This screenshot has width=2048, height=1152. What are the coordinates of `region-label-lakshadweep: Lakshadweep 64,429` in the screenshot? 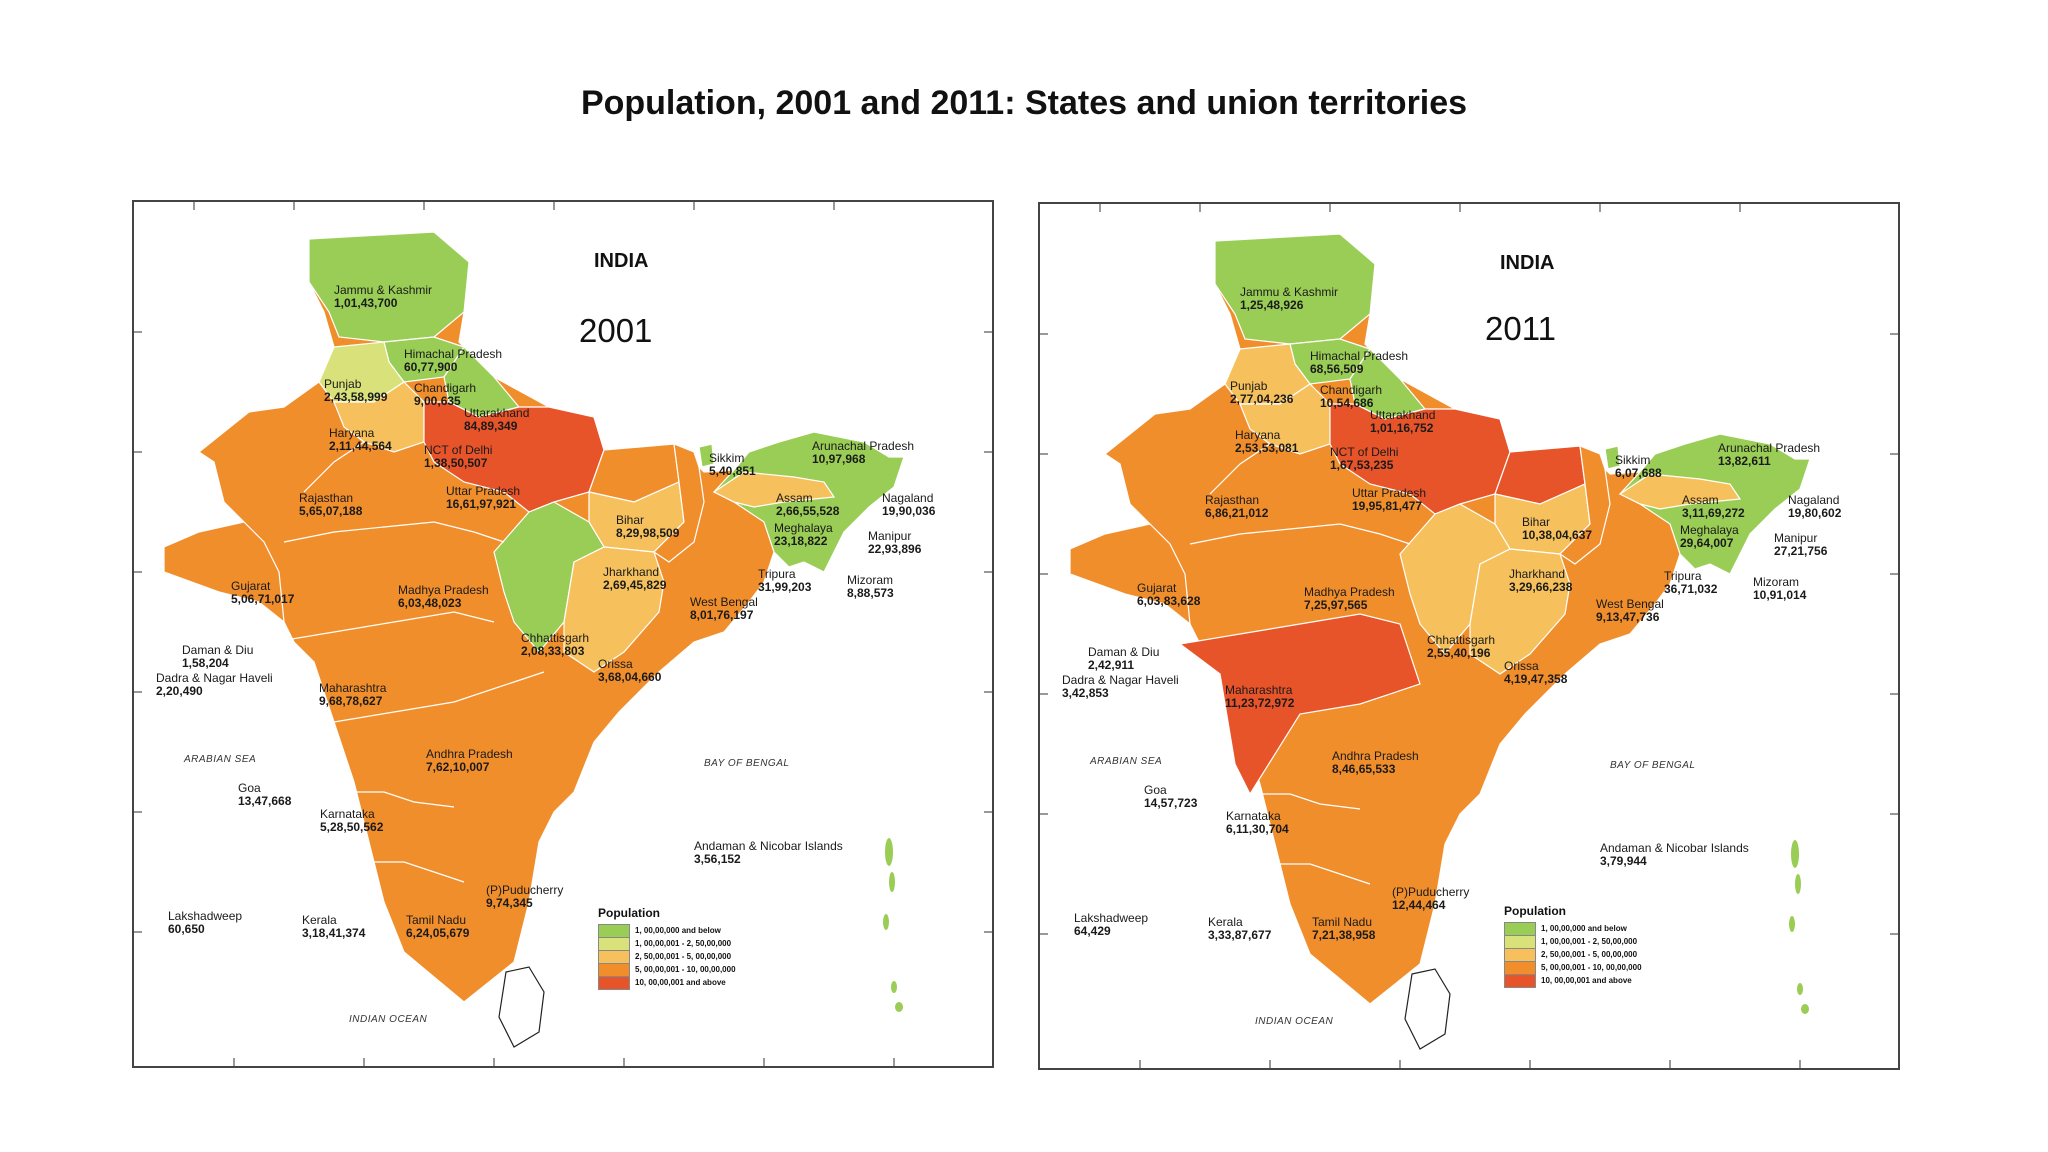 It's located at (1111, 924).